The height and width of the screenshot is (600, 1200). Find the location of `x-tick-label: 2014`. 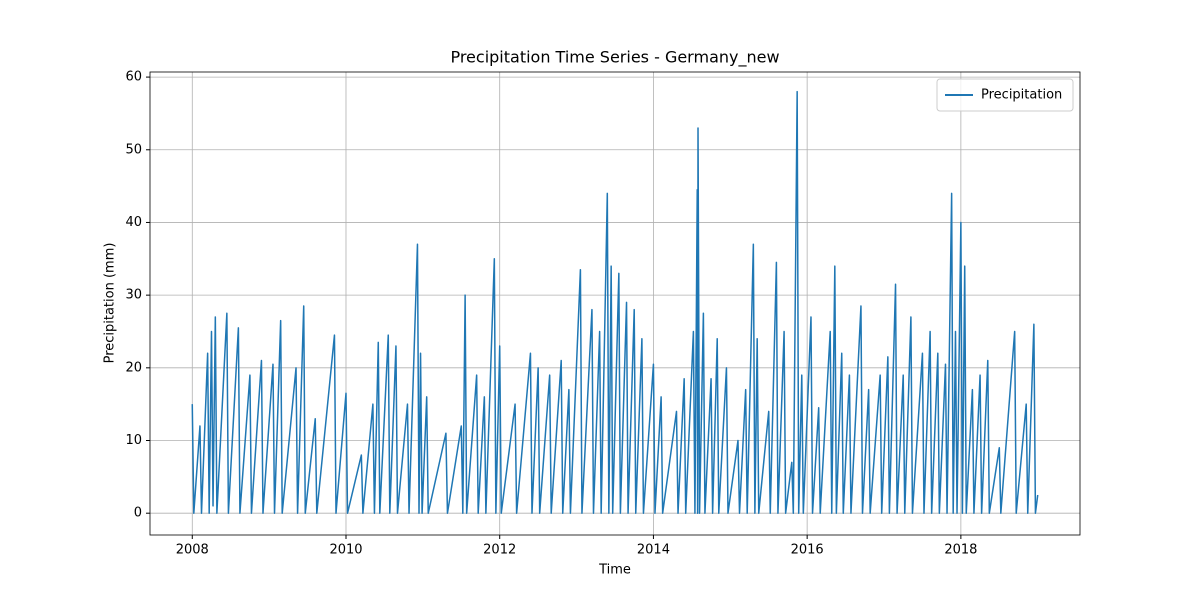

x-tick-label: 2014 is located at coordinates (653, 550).